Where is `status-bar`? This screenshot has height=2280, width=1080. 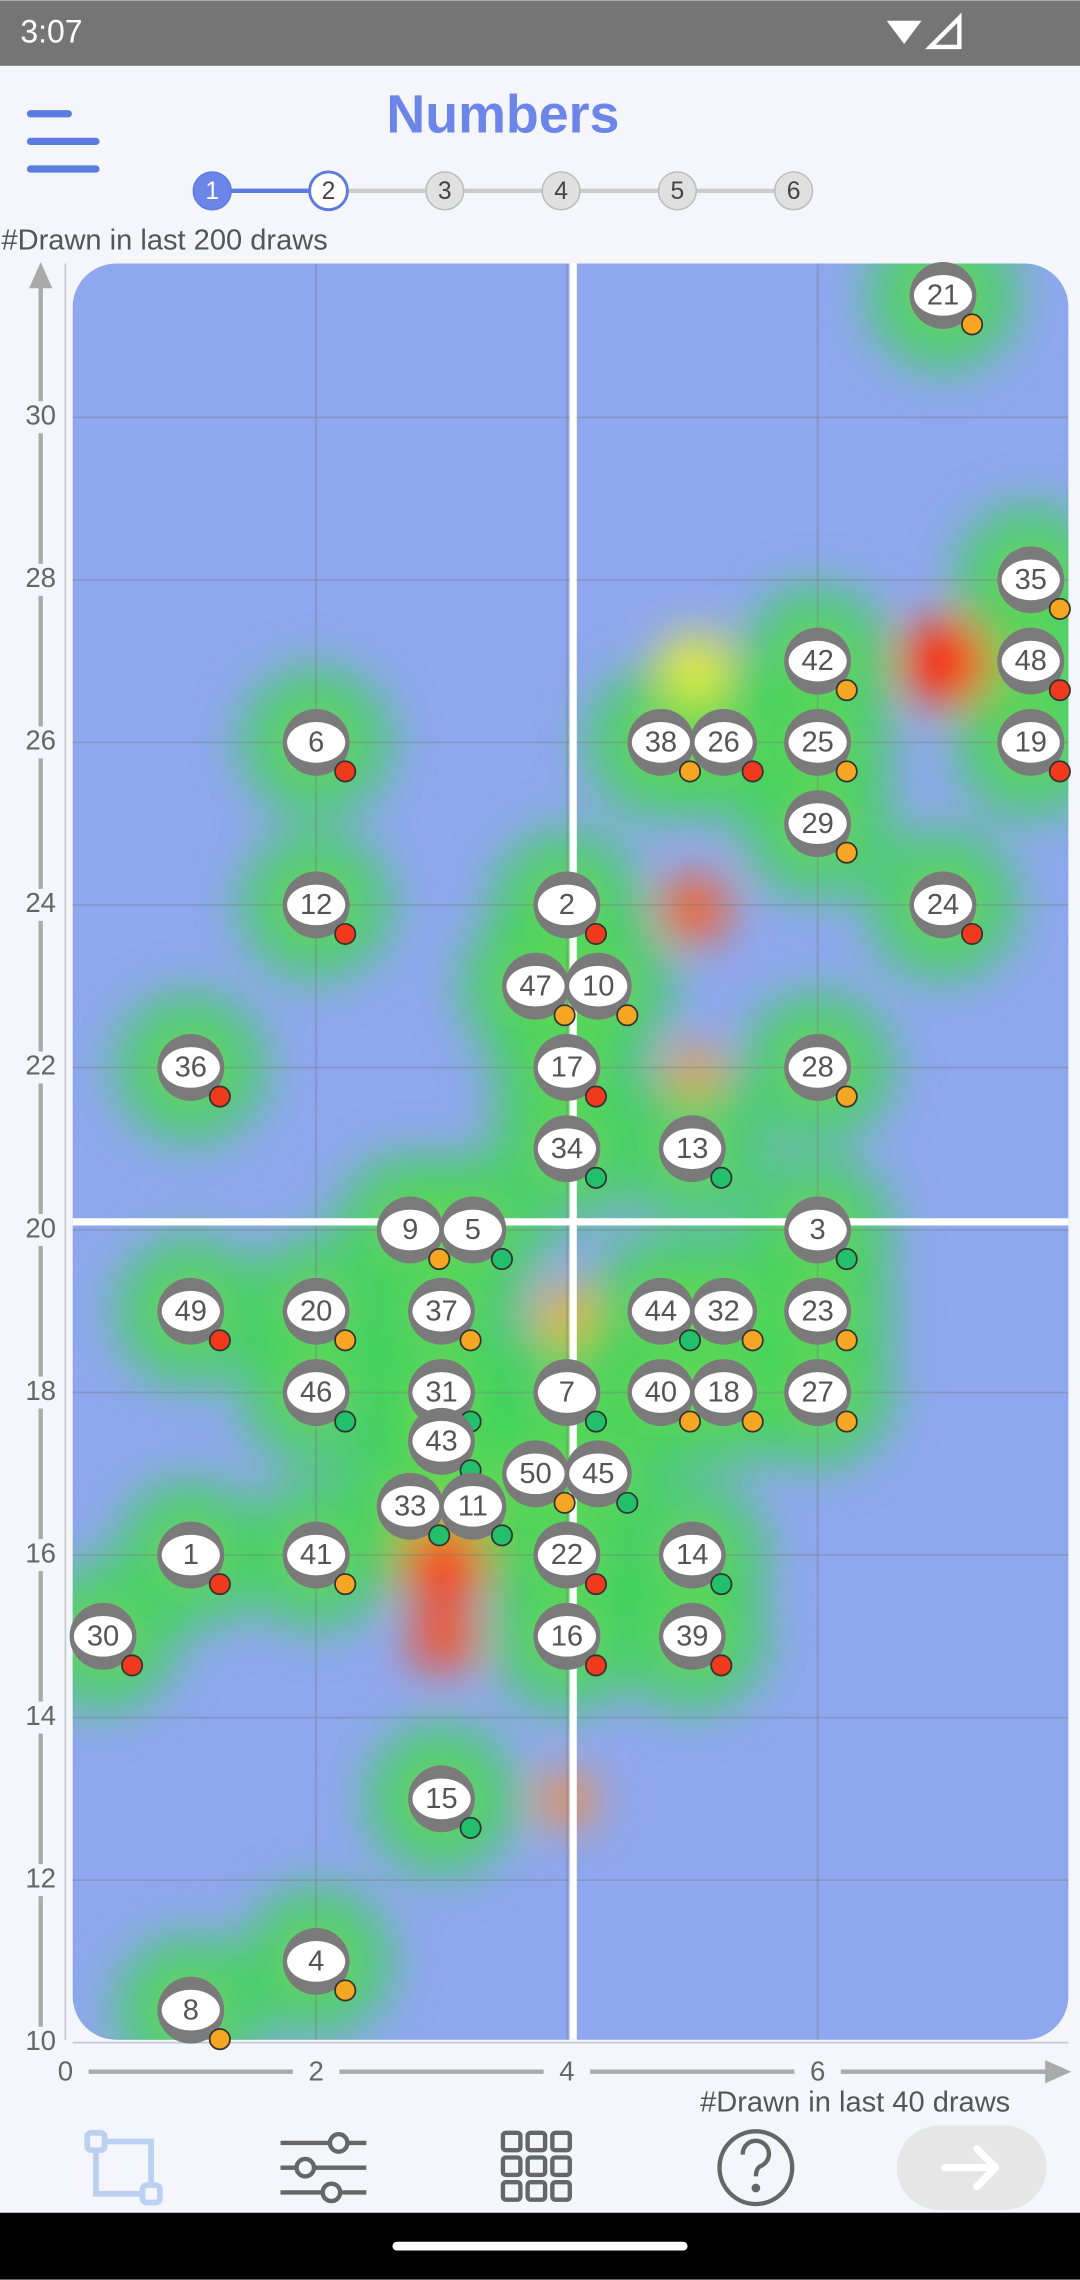 status-bar is located at coordinates (540, 33).